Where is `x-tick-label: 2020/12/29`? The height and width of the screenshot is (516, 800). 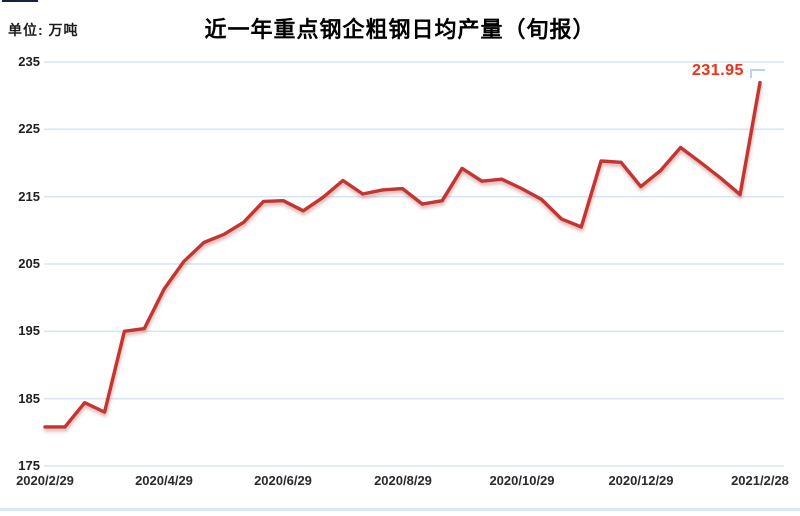
x-tick-label: 2020/12/29 is located at coordinates (641, 480).